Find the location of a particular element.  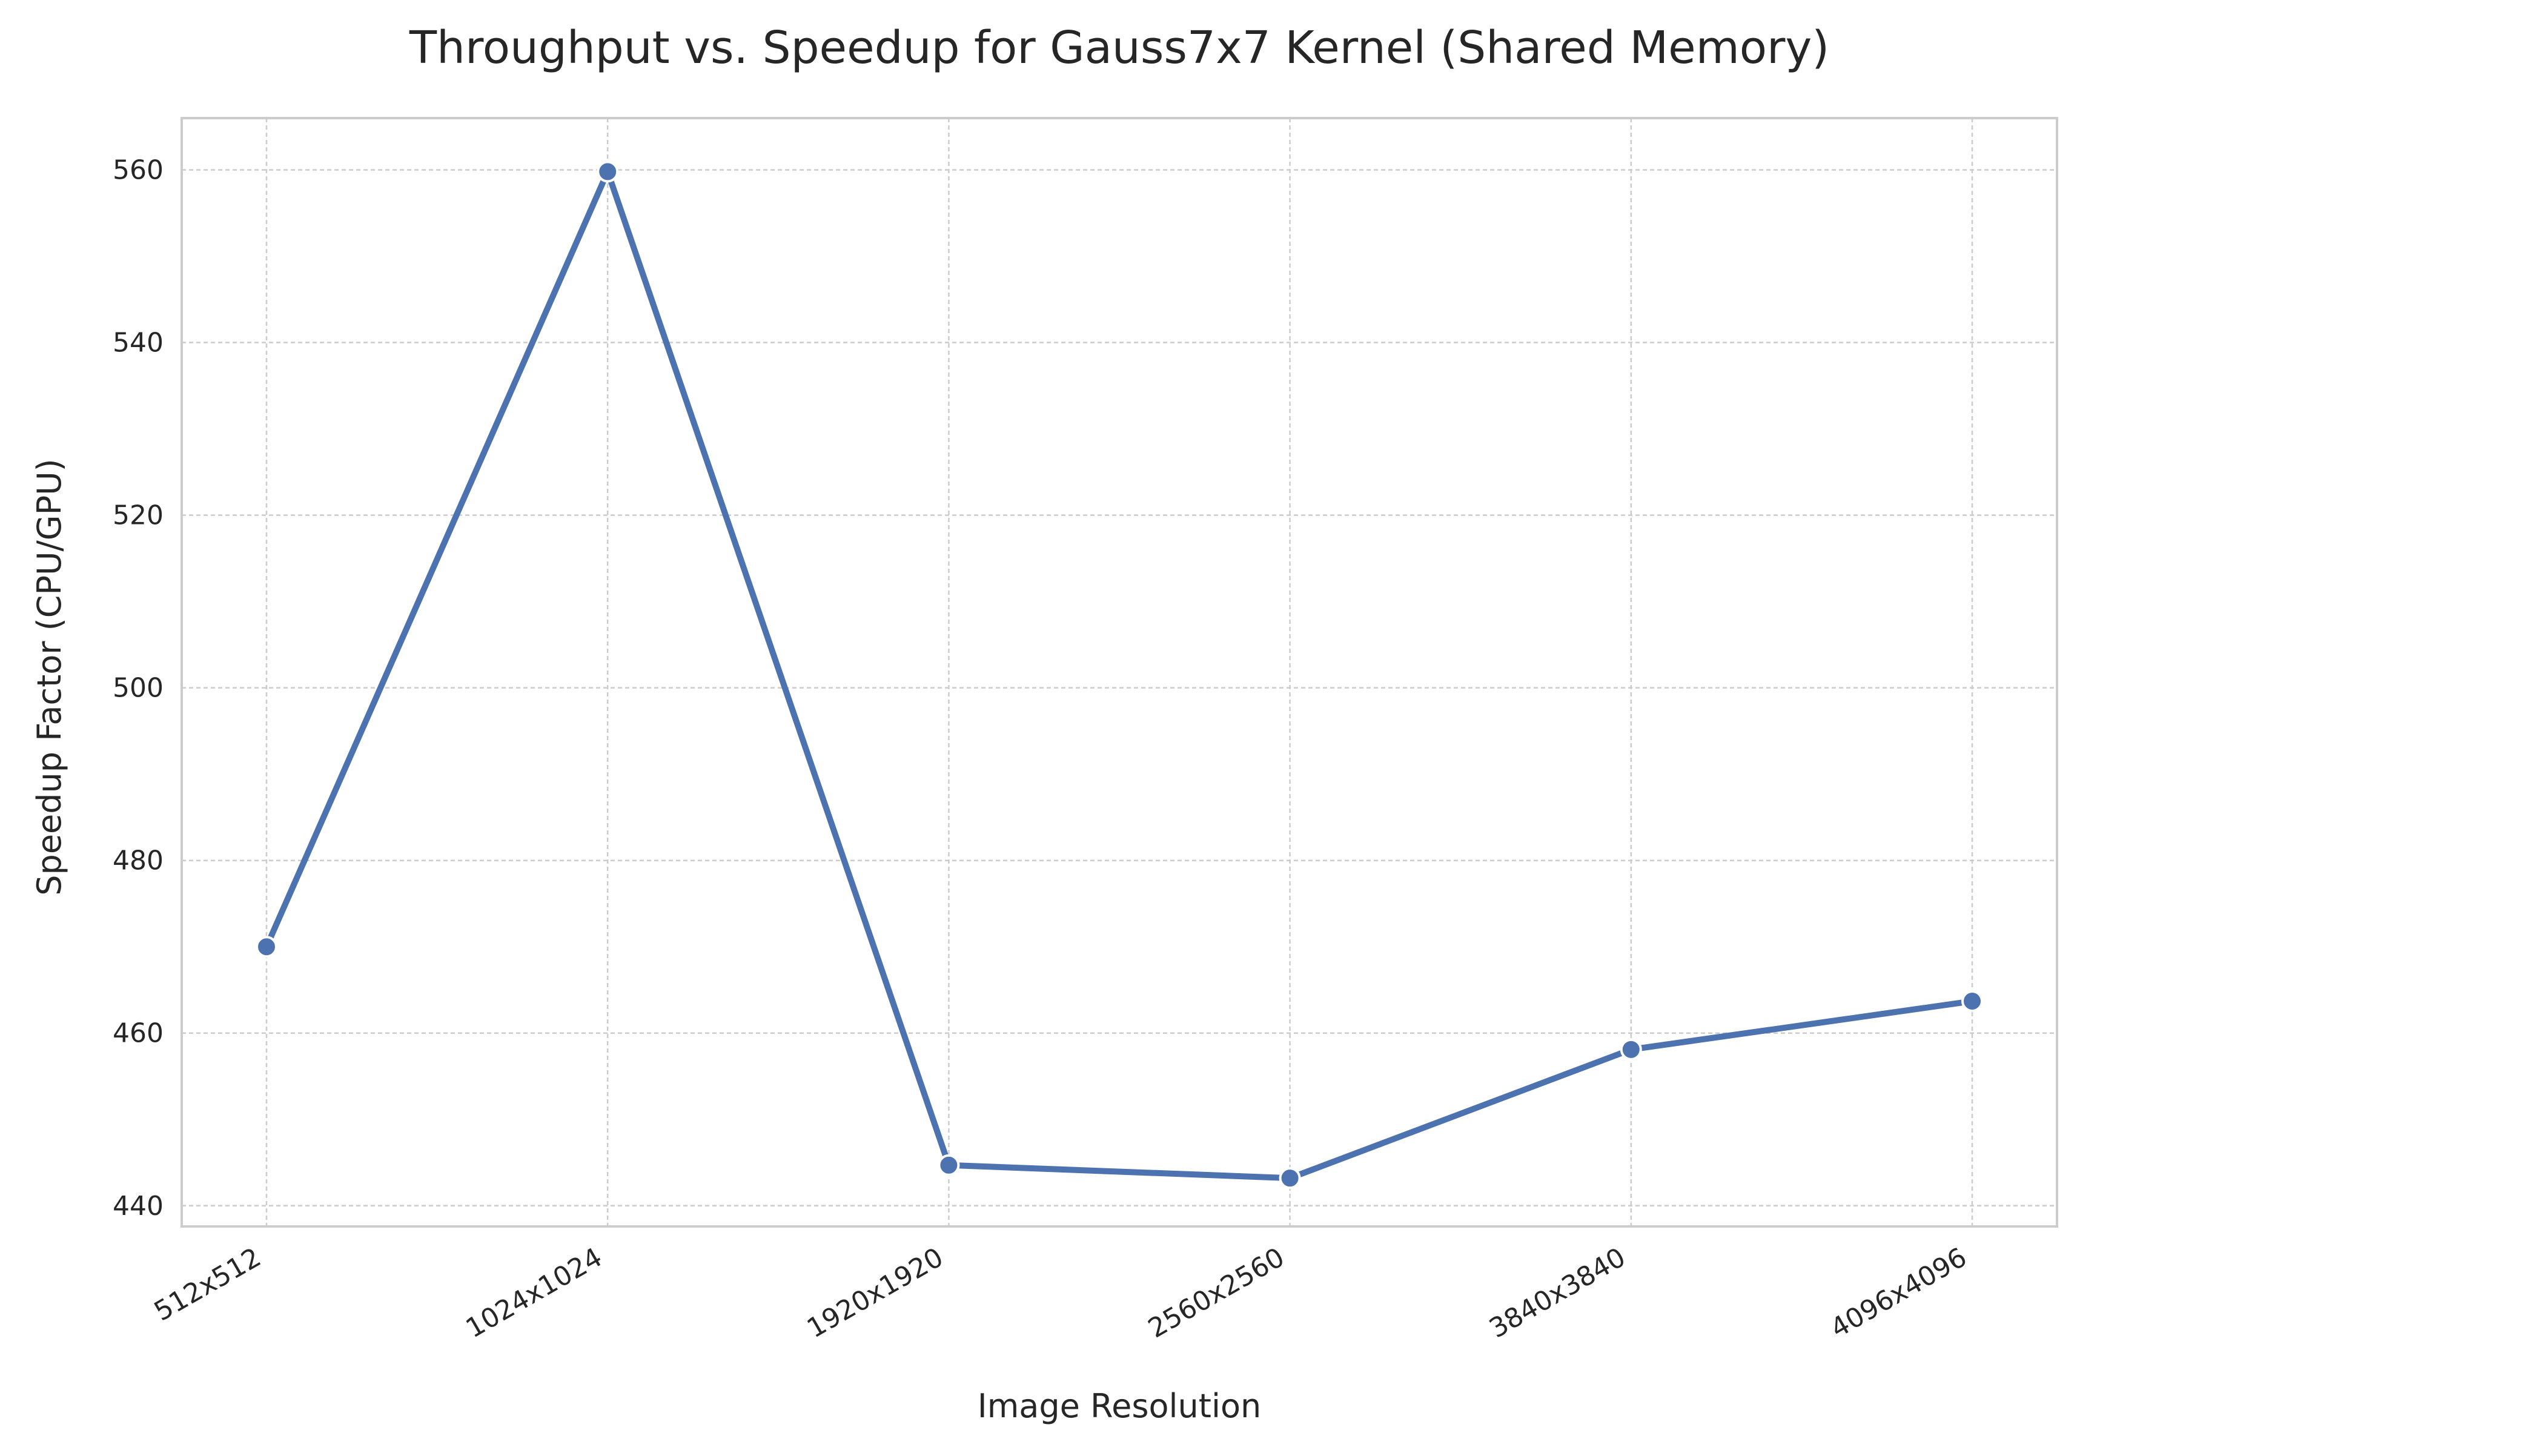

y-tick-label: 500 is located at coordinates (138, 688).